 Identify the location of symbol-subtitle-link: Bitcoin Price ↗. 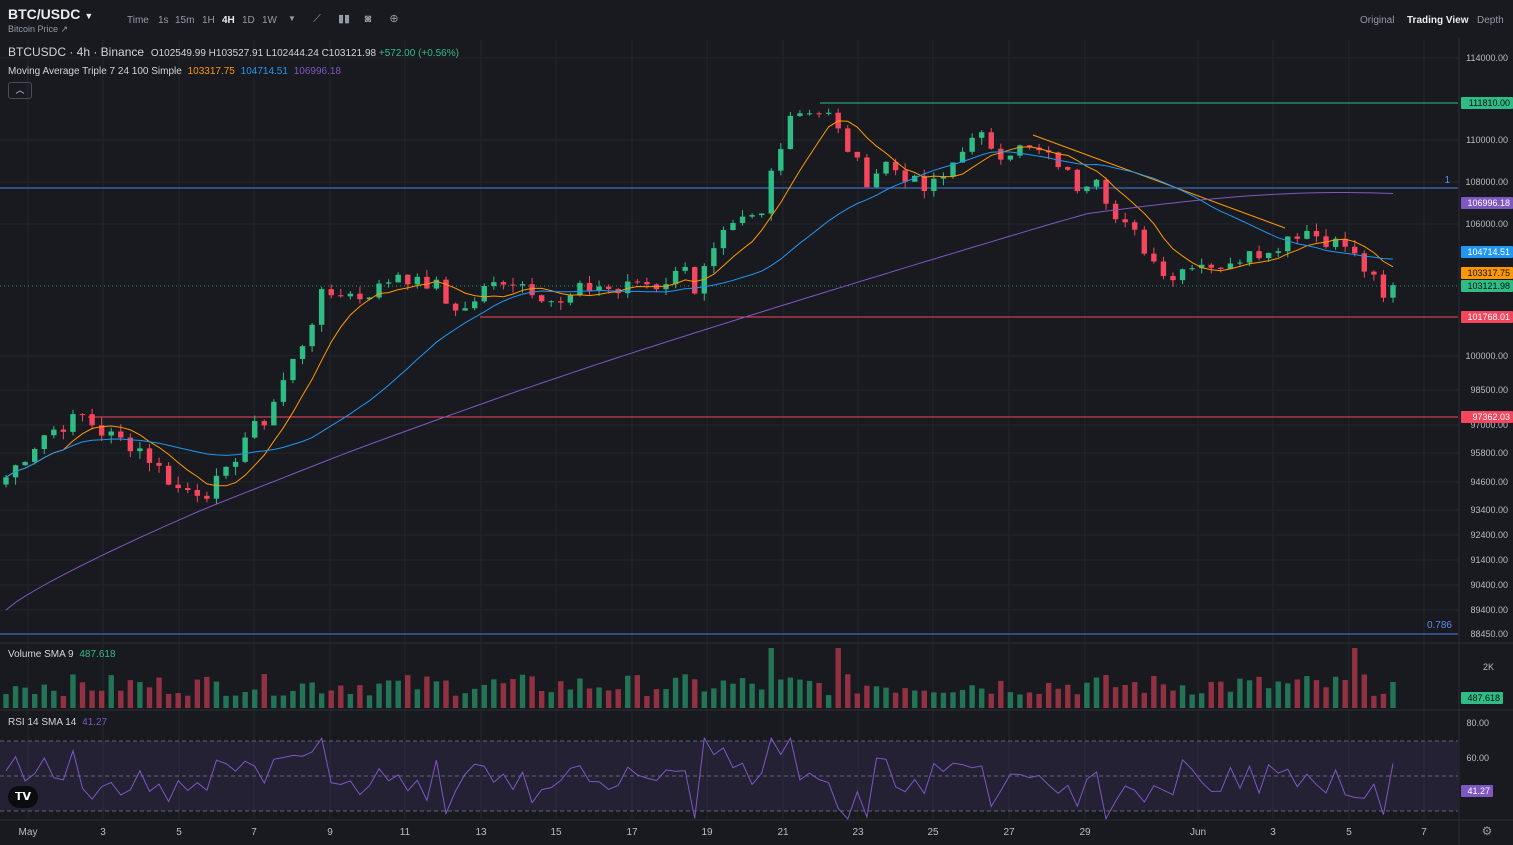
(38, 29).